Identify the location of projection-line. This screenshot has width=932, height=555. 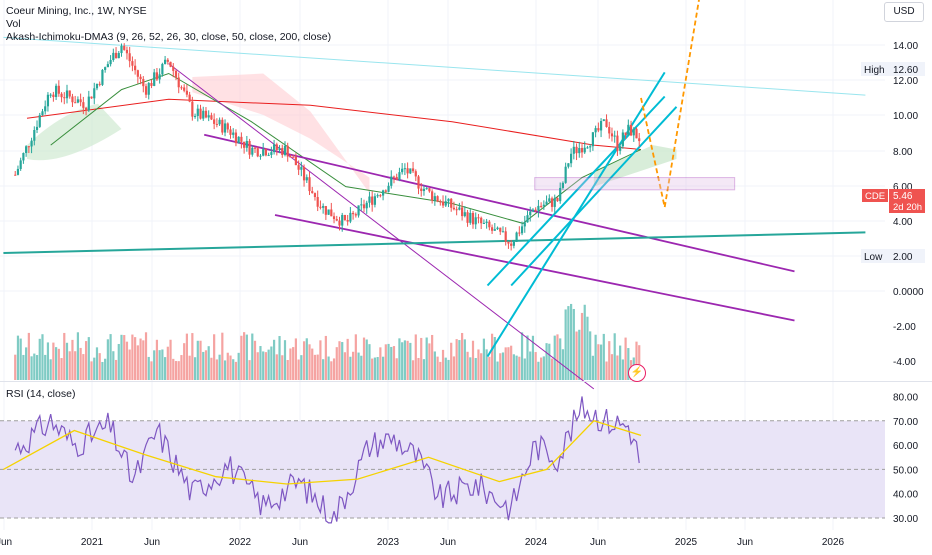
(670, 104).